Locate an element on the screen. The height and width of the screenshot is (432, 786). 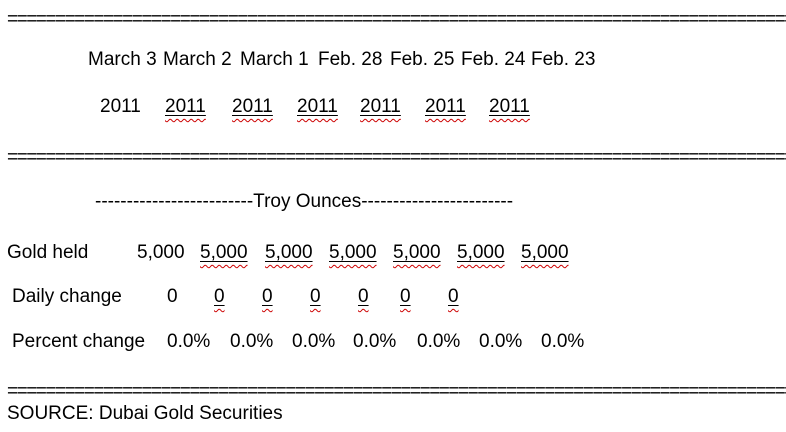
date-header: Feb. 25 is located at coordinates (422, 59).